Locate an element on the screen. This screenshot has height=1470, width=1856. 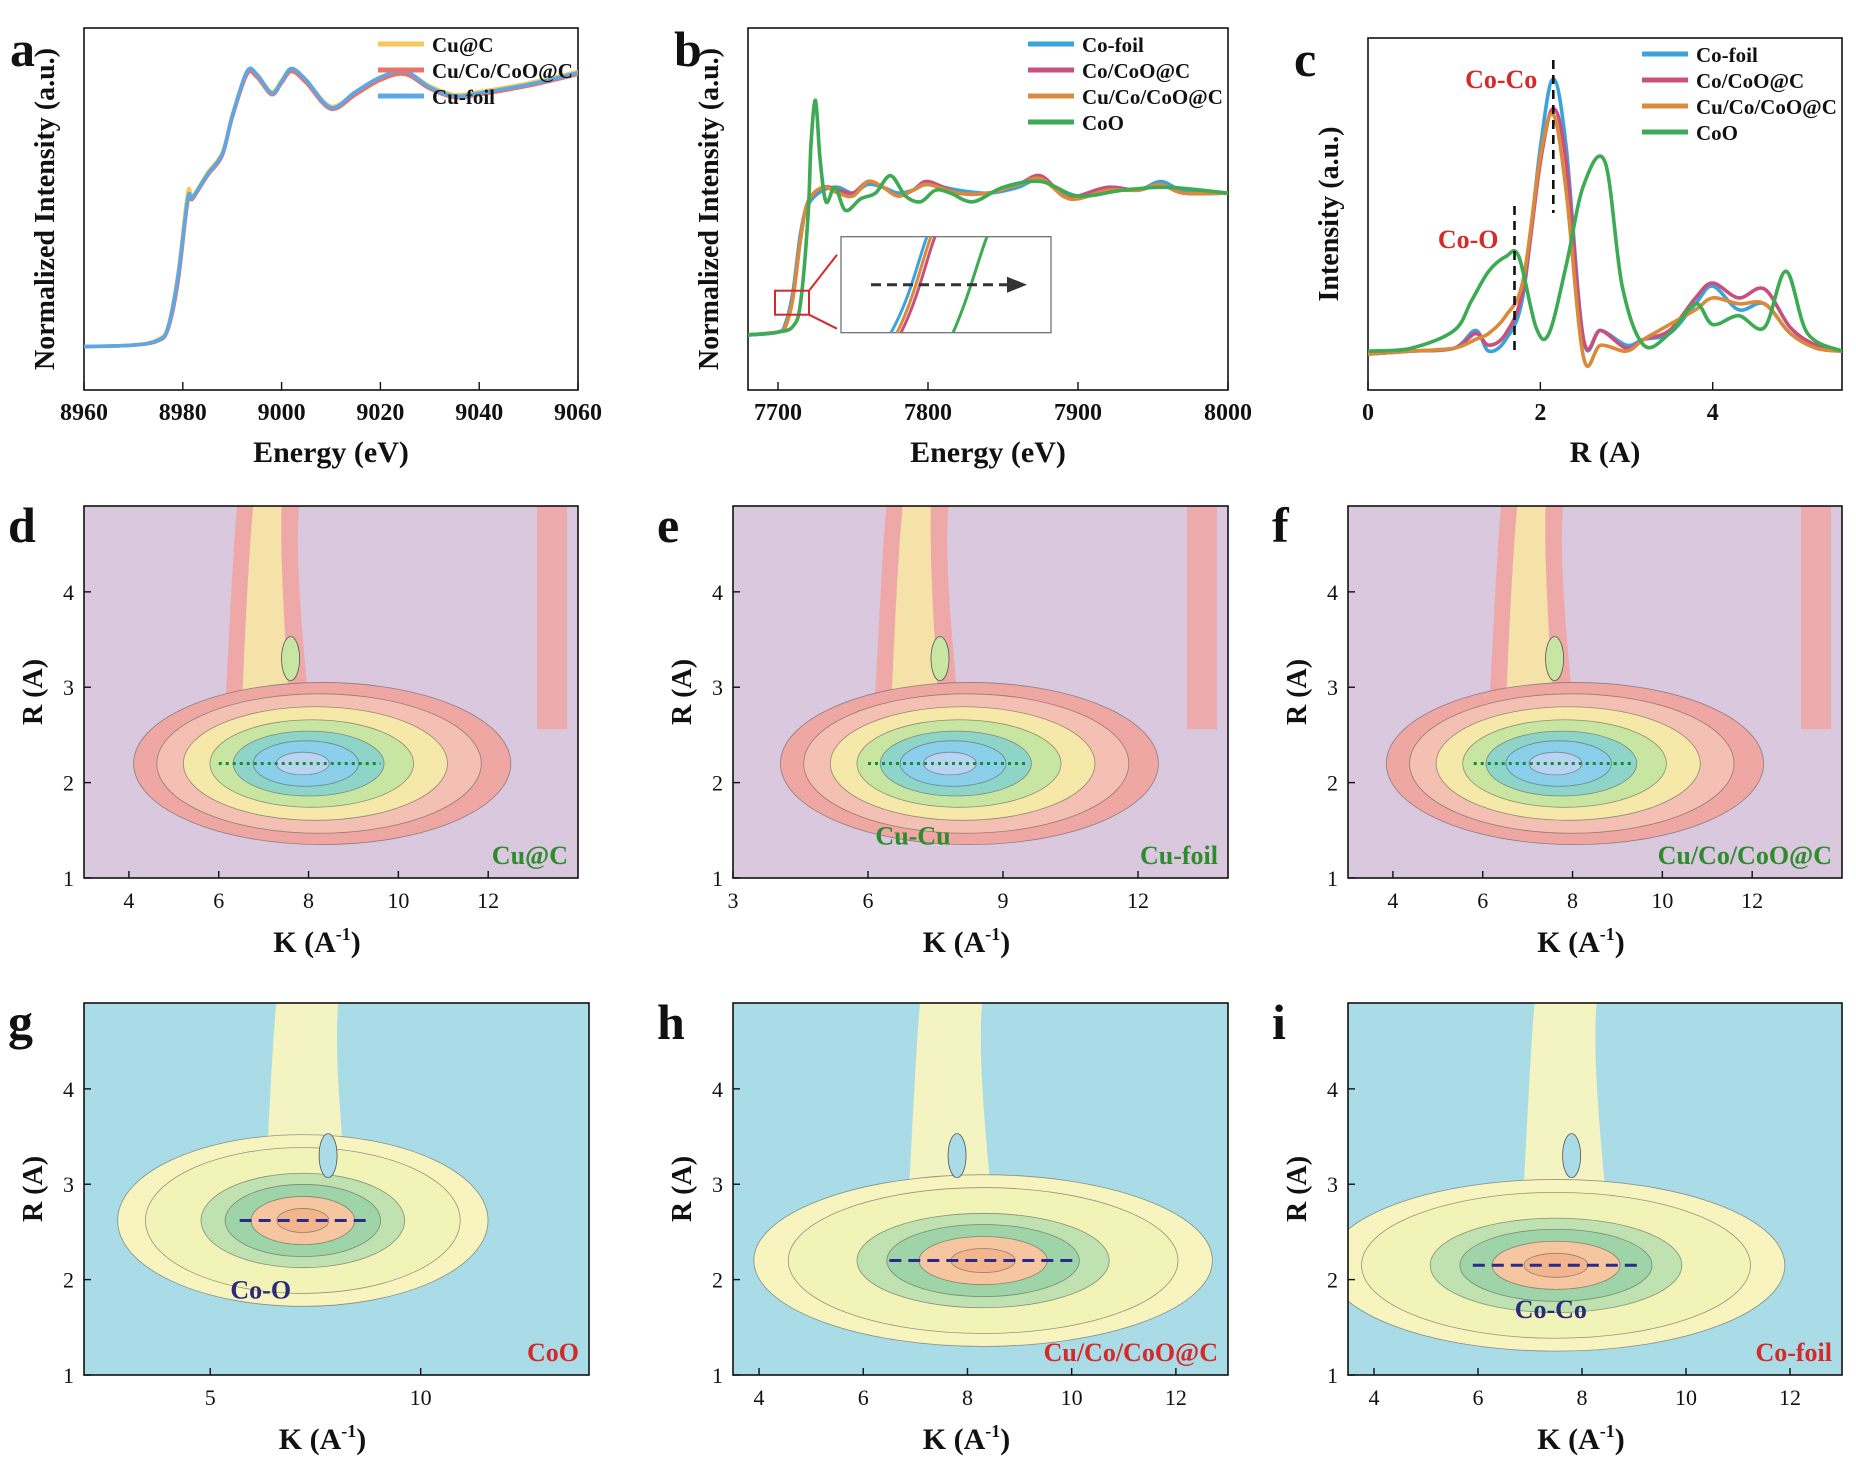
x-tick-label: 0 is located at coordinates (1368, 413).